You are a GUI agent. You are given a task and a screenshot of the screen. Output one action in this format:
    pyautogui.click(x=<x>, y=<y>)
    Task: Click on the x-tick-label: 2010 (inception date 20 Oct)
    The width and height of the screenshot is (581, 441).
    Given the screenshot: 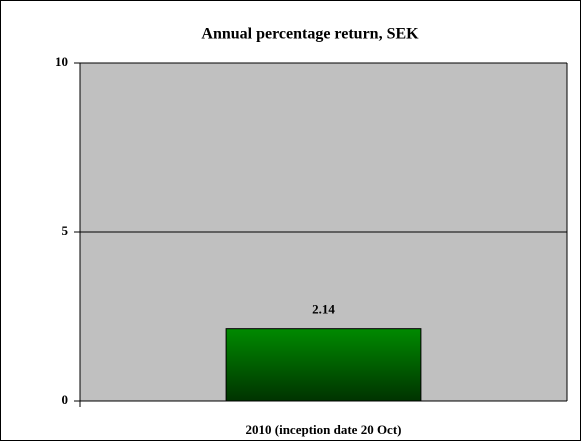 What is the action you would take?
    pyautogui.click(x=324, y=429)
    